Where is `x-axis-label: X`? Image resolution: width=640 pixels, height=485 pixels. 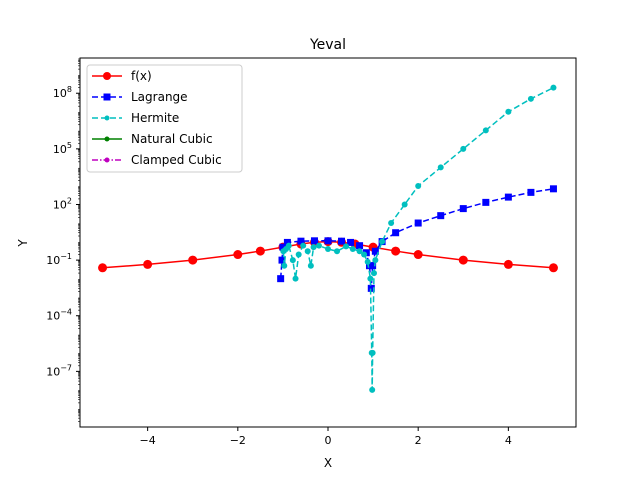
x-axis-label: X is located at coordinates (328, 463).